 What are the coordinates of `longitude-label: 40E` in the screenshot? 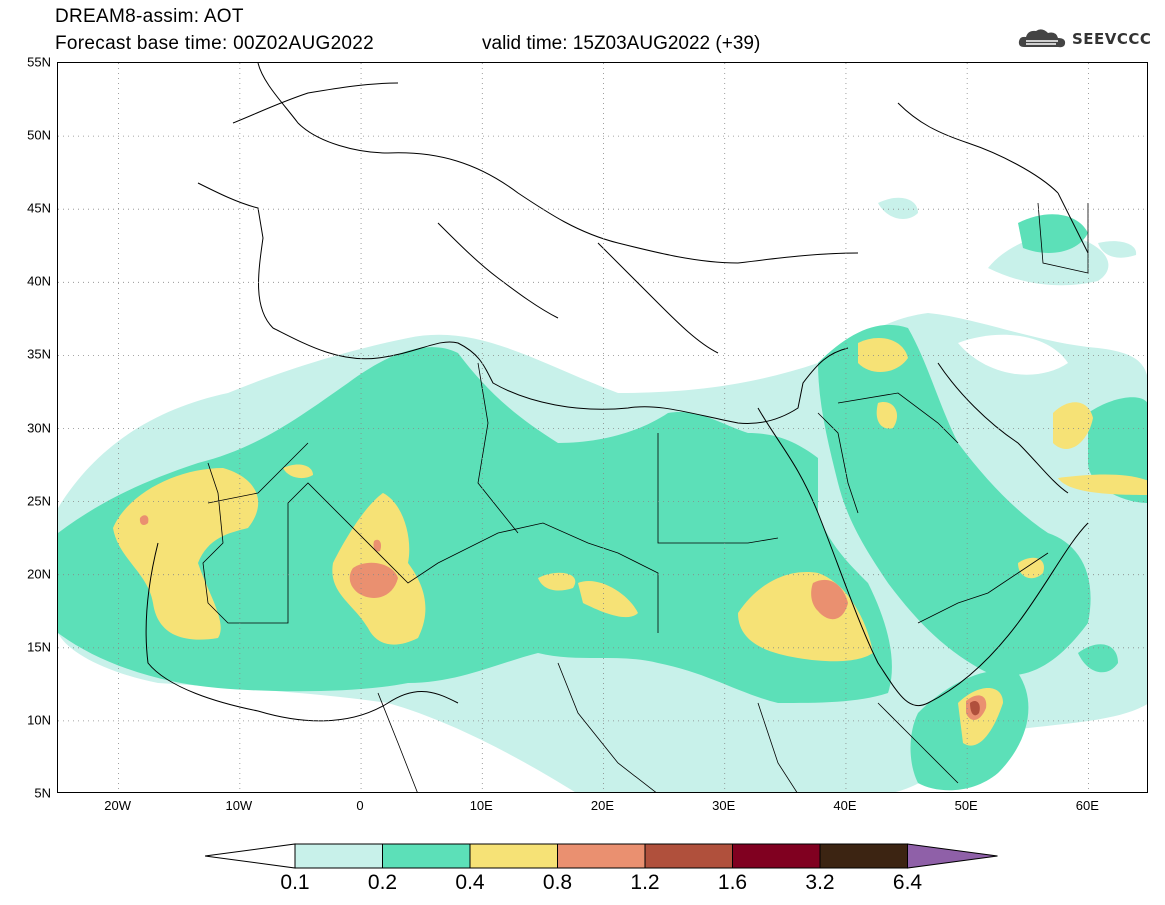 It's located at (845, 805).